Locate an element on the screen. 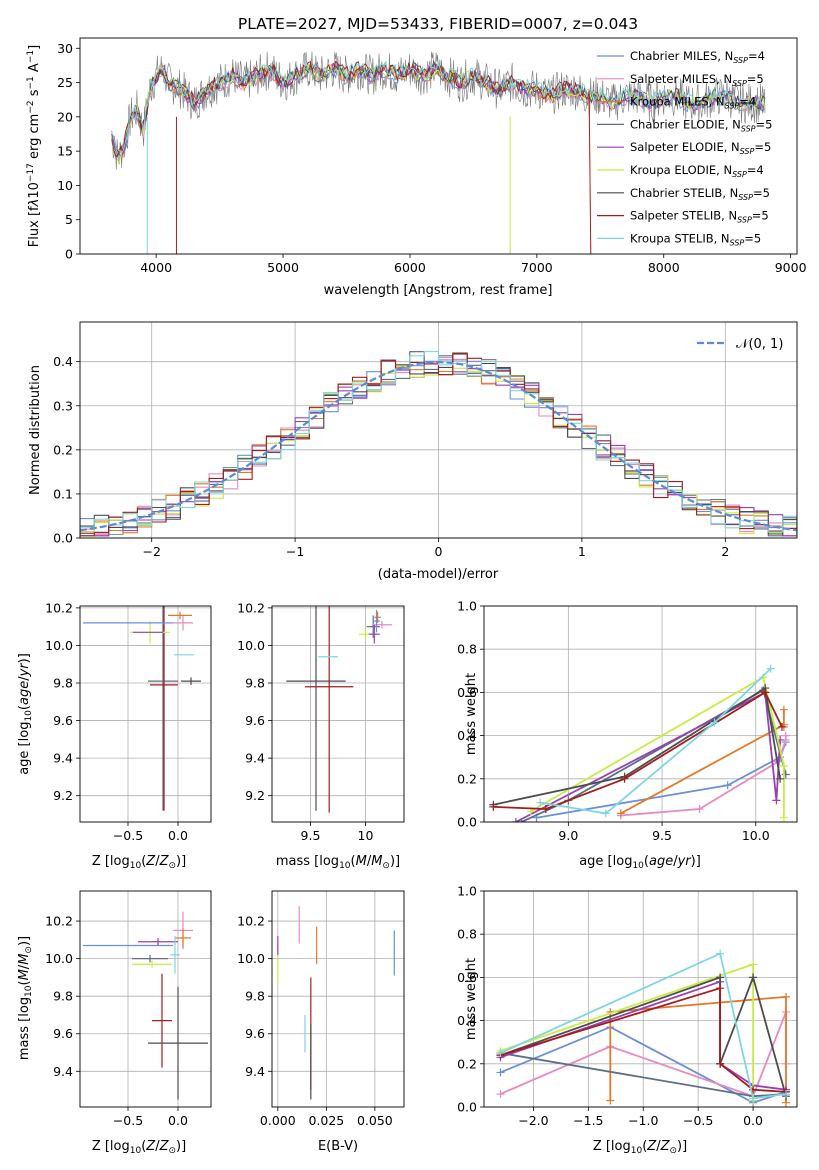 This screenshot has height=1170, width=819. x-tick-label: 0.000 is located at coordinates (278, 1120).